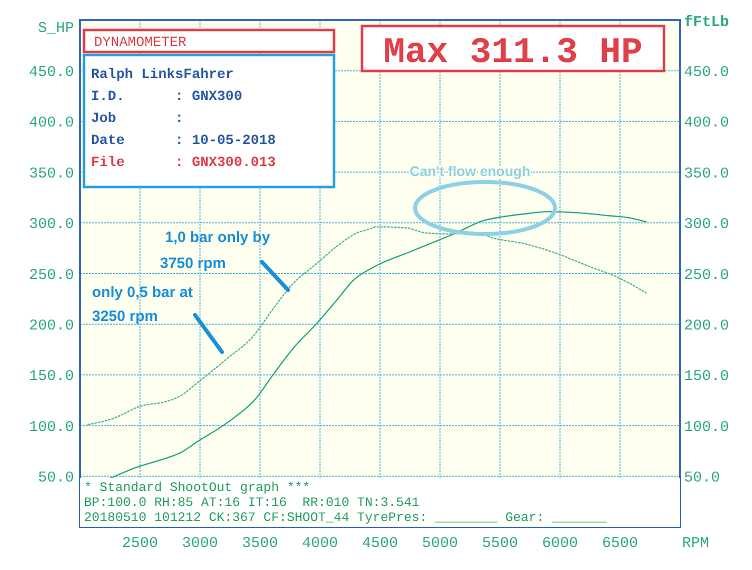 This screenshot has width=752, height=570. Describe the element at coordinates (51, 72) in the screenshot. I see `y-tick-label: 450.0` at that location.